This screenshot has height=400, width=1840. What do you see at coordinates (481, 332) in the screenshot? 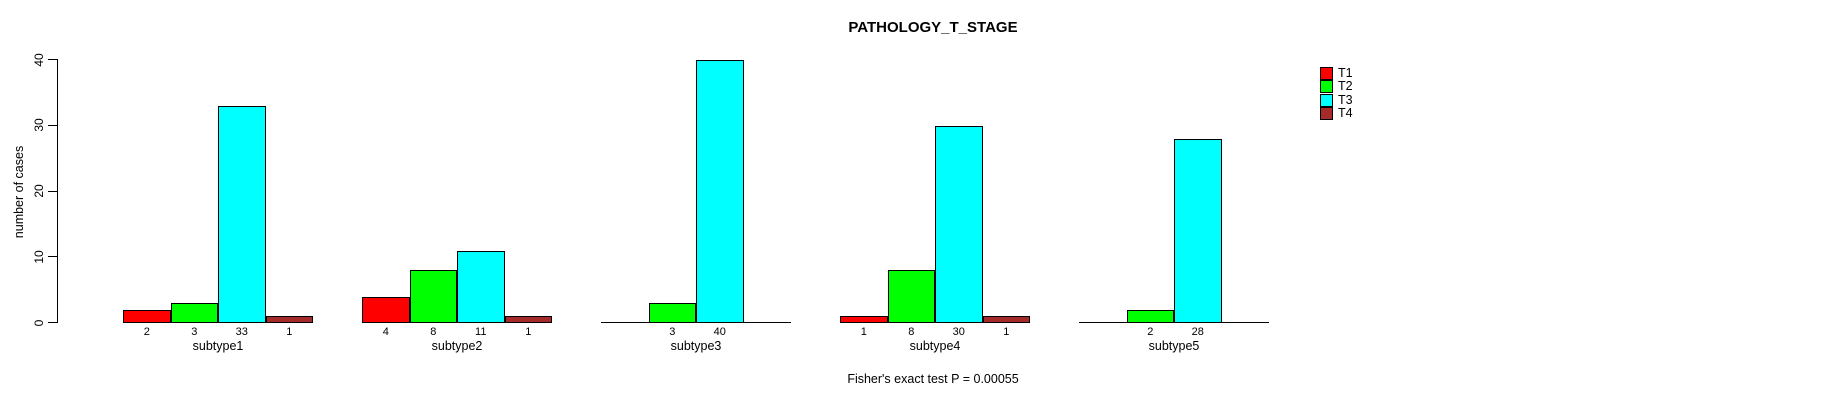
I see `bar-count-label-subtype2-T3: 11` at bounding box center [481, 332].